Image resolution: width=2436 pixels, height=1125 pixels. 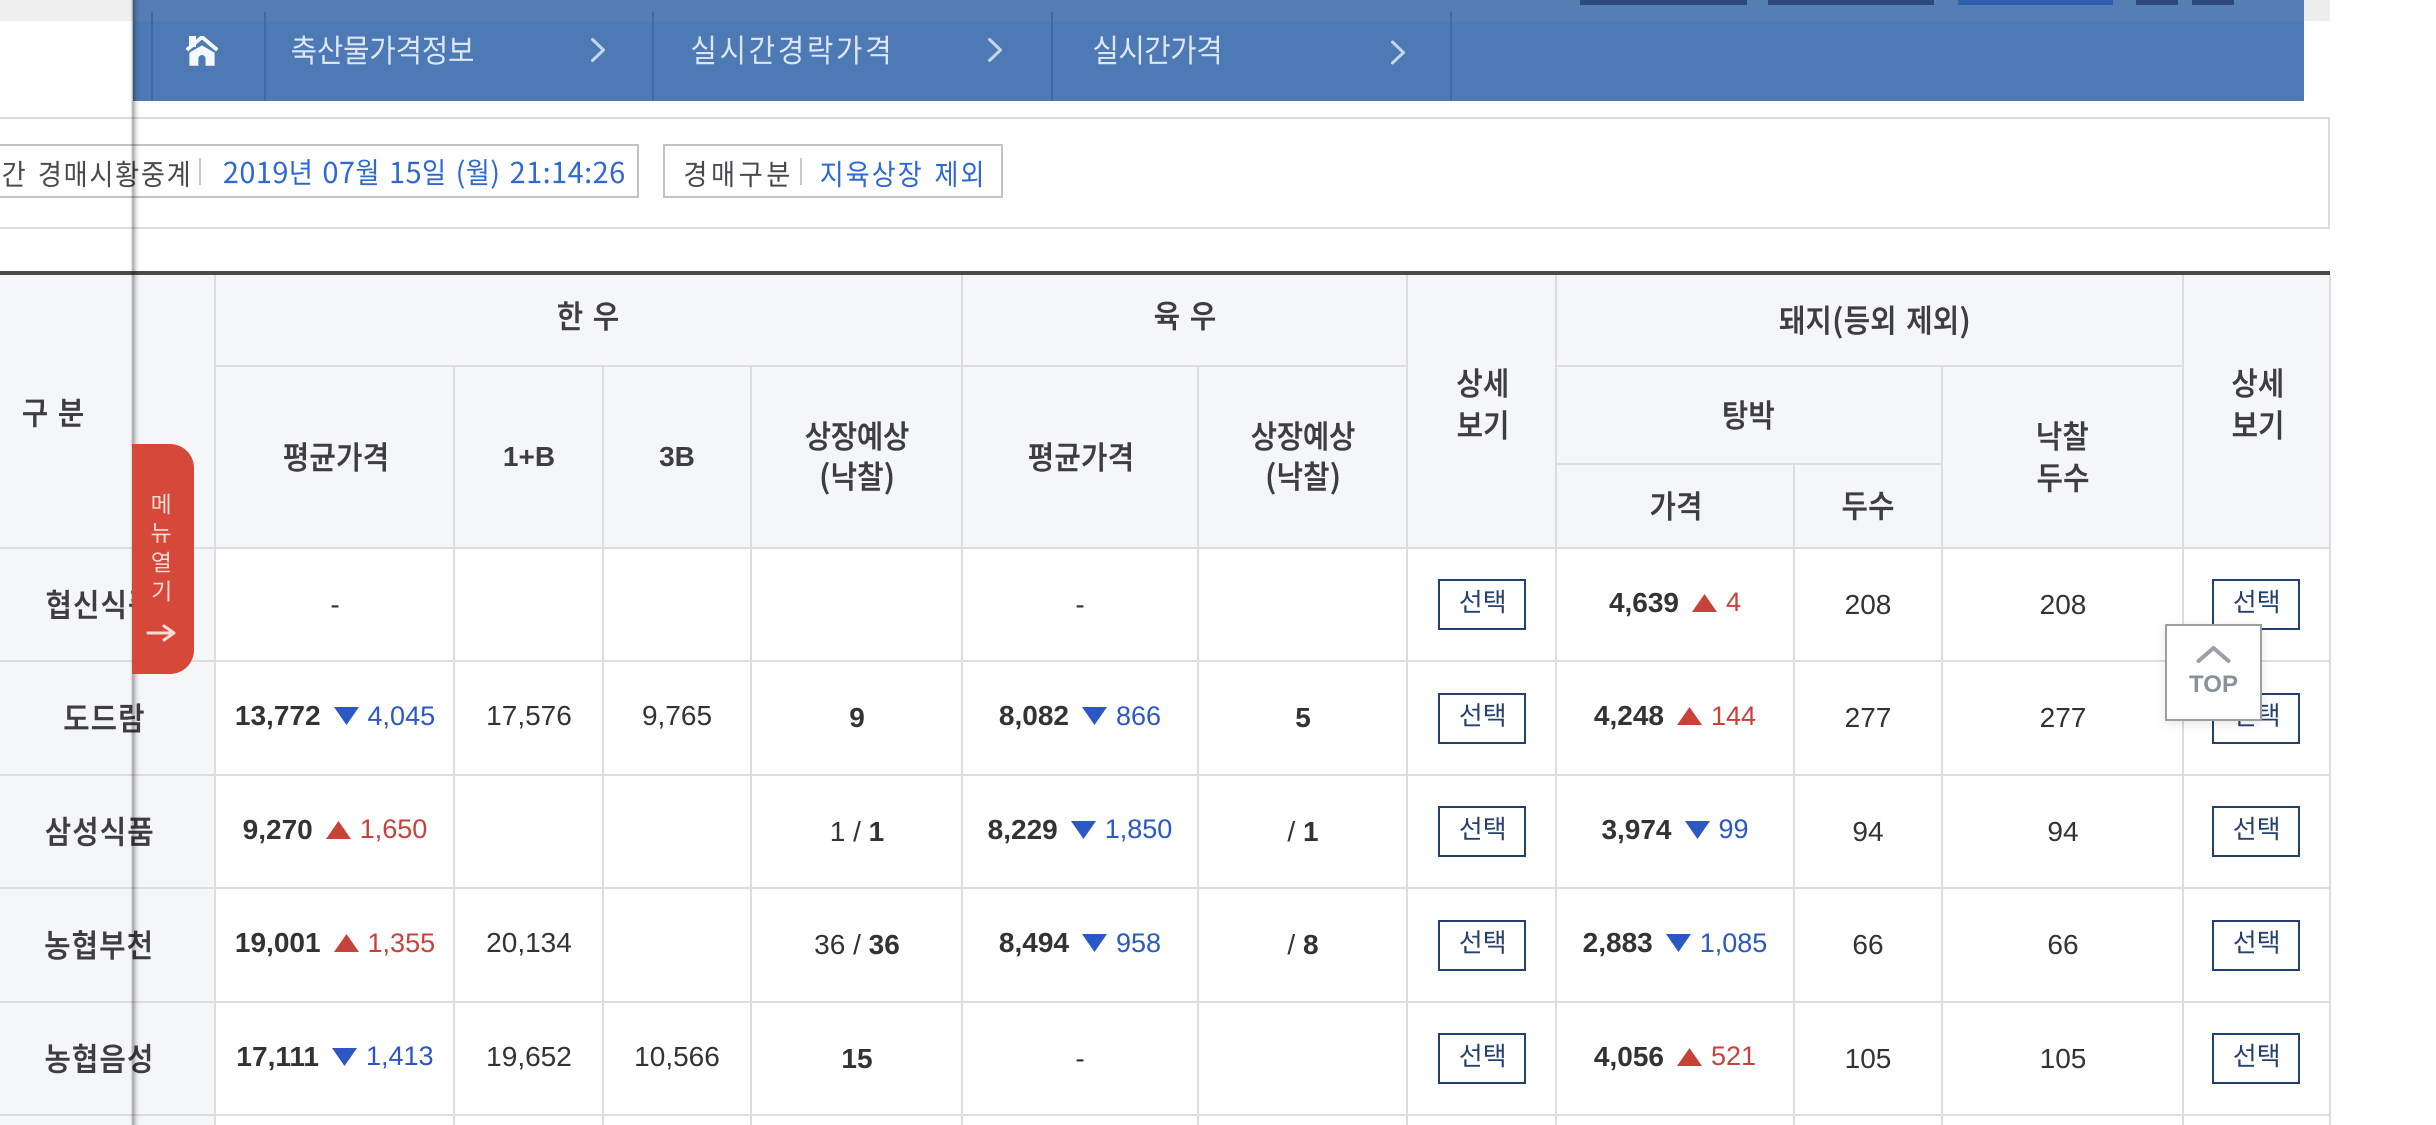 What do you see at coordinates (2213, 684) in the screenshot?
I see `svg-text: TOP` at bounding box center [2213, 684].